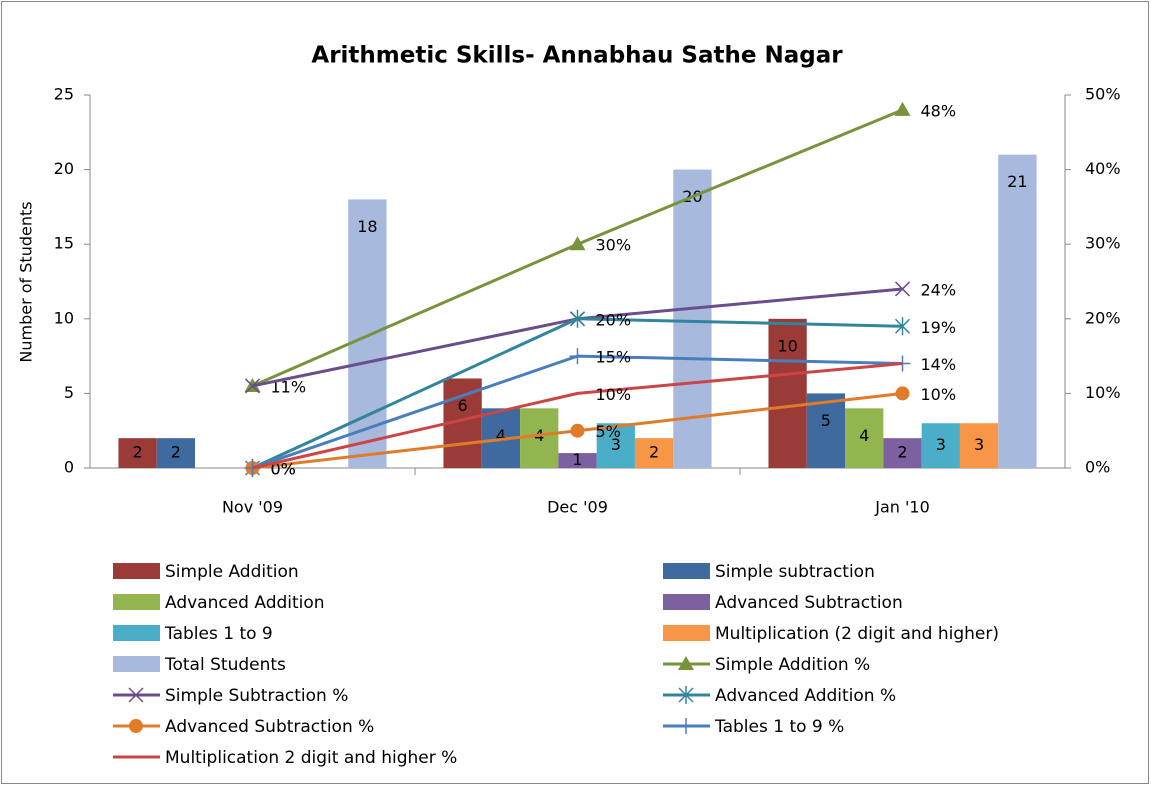  What do you see at coordinates (232, 572) in the screenshot?
I see `legend-label: Simple Addition` at bounding box center [232, 572].